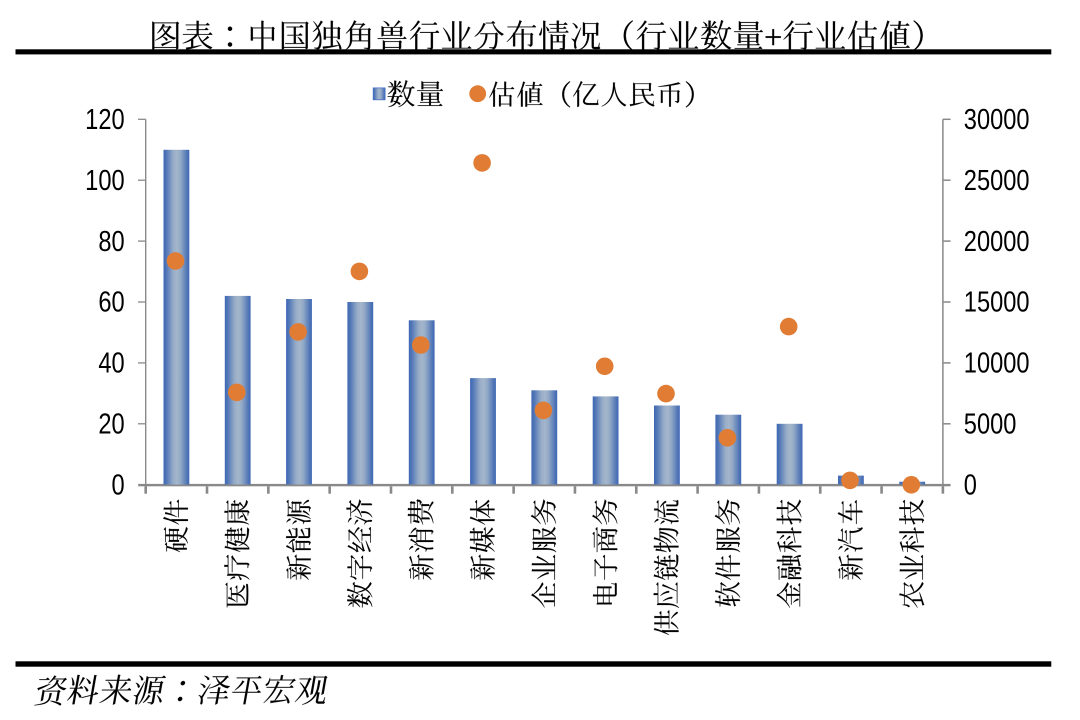  What do you see at coordinates (104, 180) in the screenshot?
I see `svg-text: 100` at bounding box center [104, 180].